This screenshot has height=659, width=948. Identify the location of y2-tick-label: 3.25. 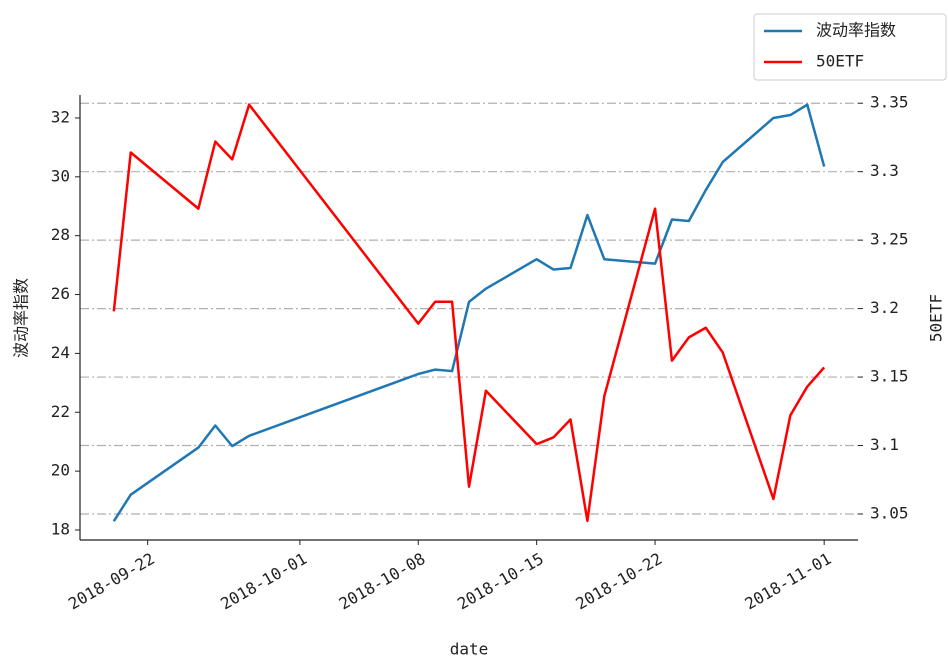
(889, 239).